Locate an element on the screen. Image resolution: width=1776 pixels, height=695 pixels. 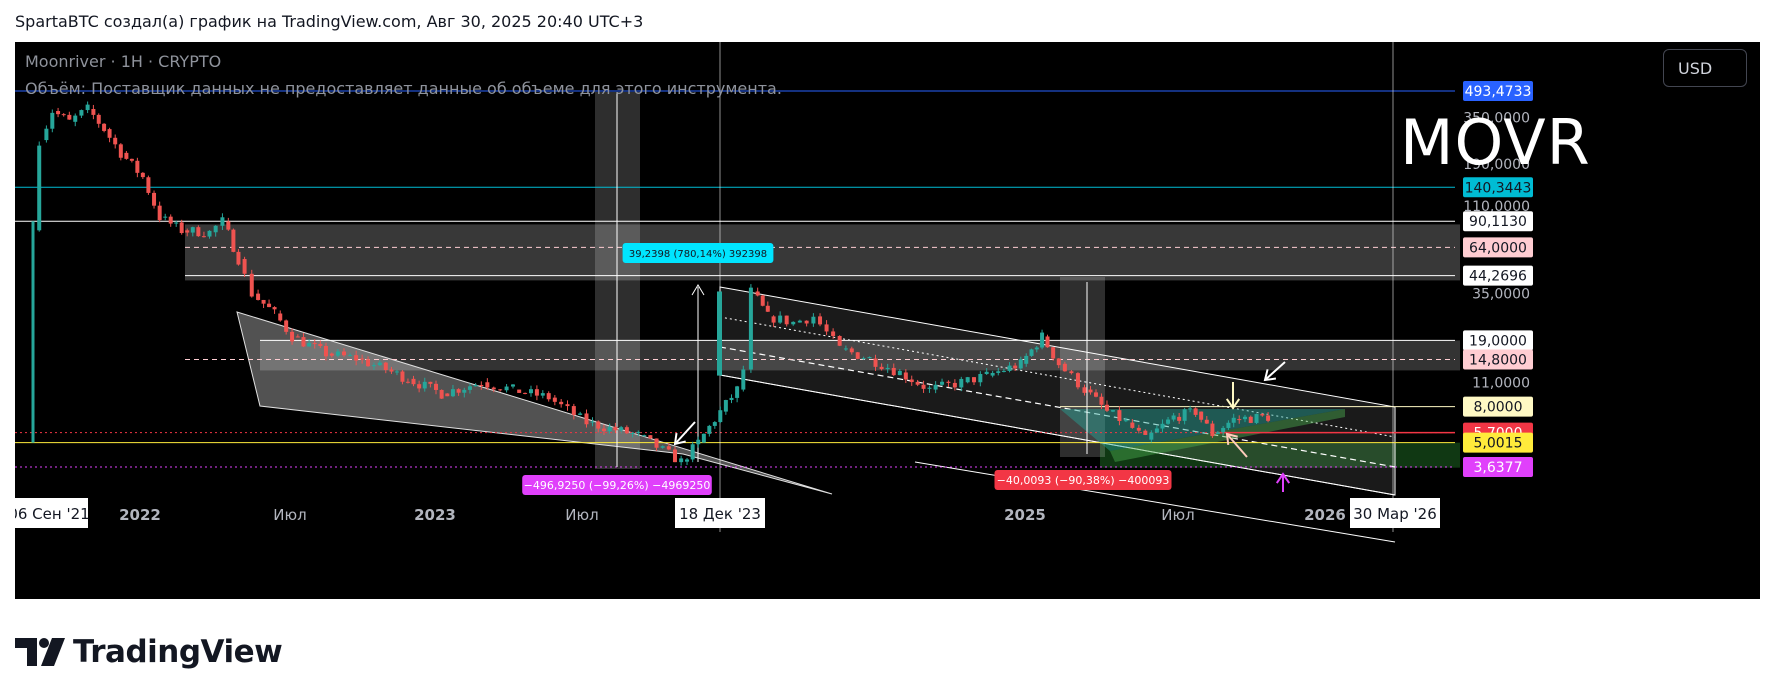
measure-up-arrowhead is located at coordinates (698, 290).